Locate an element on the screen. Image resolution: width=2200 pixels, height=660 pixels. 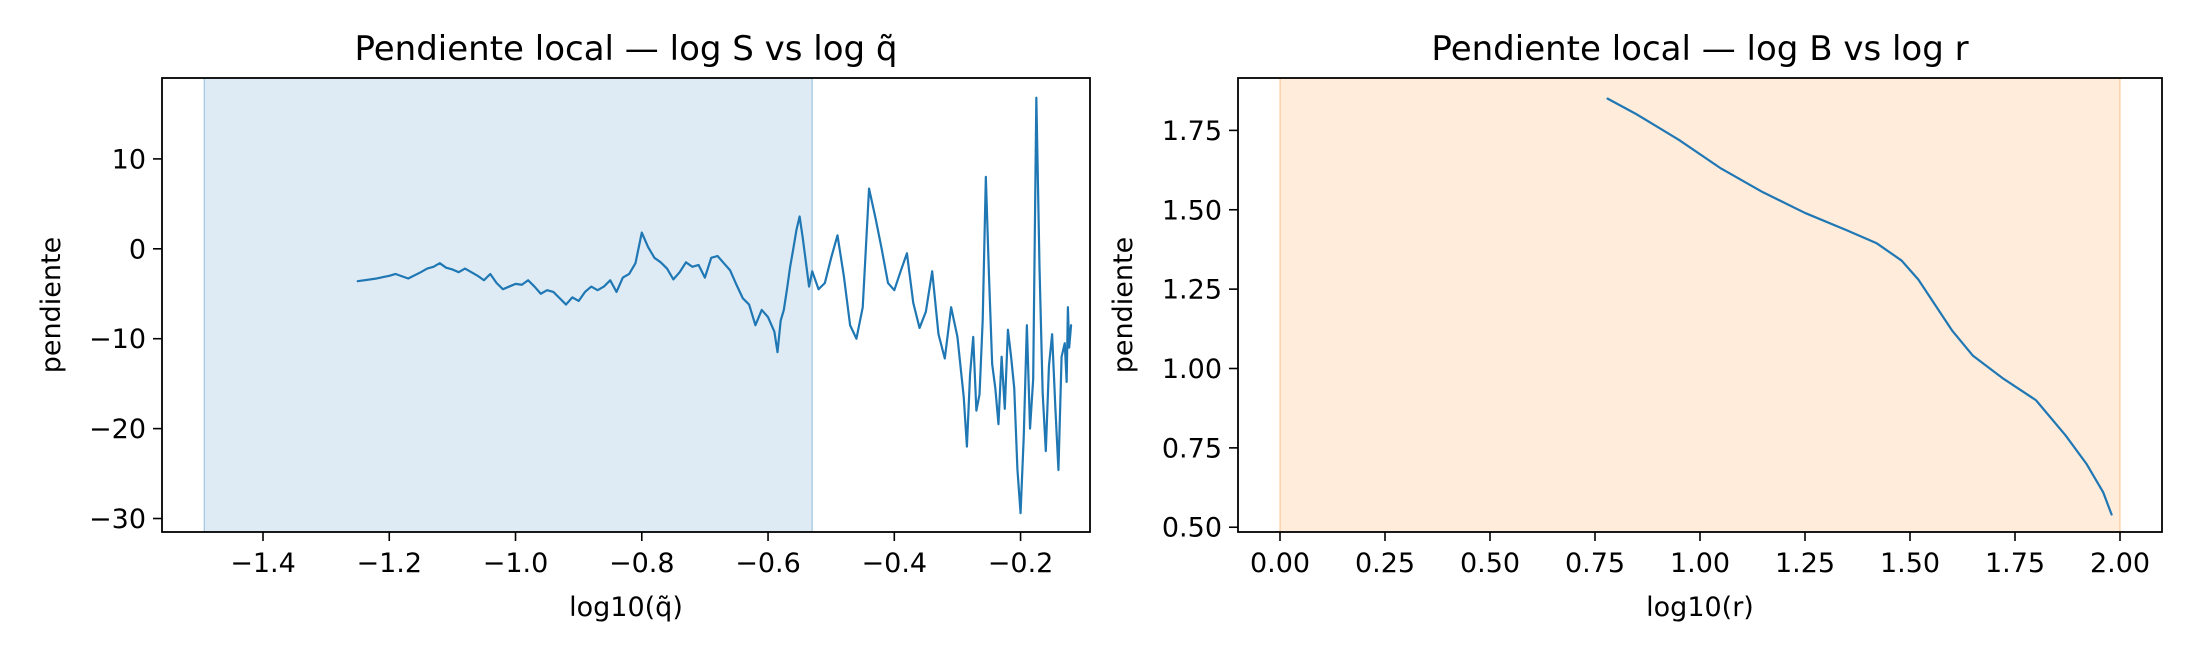
y-tick-label: 0.50 is located at coordinates (1192, 528).